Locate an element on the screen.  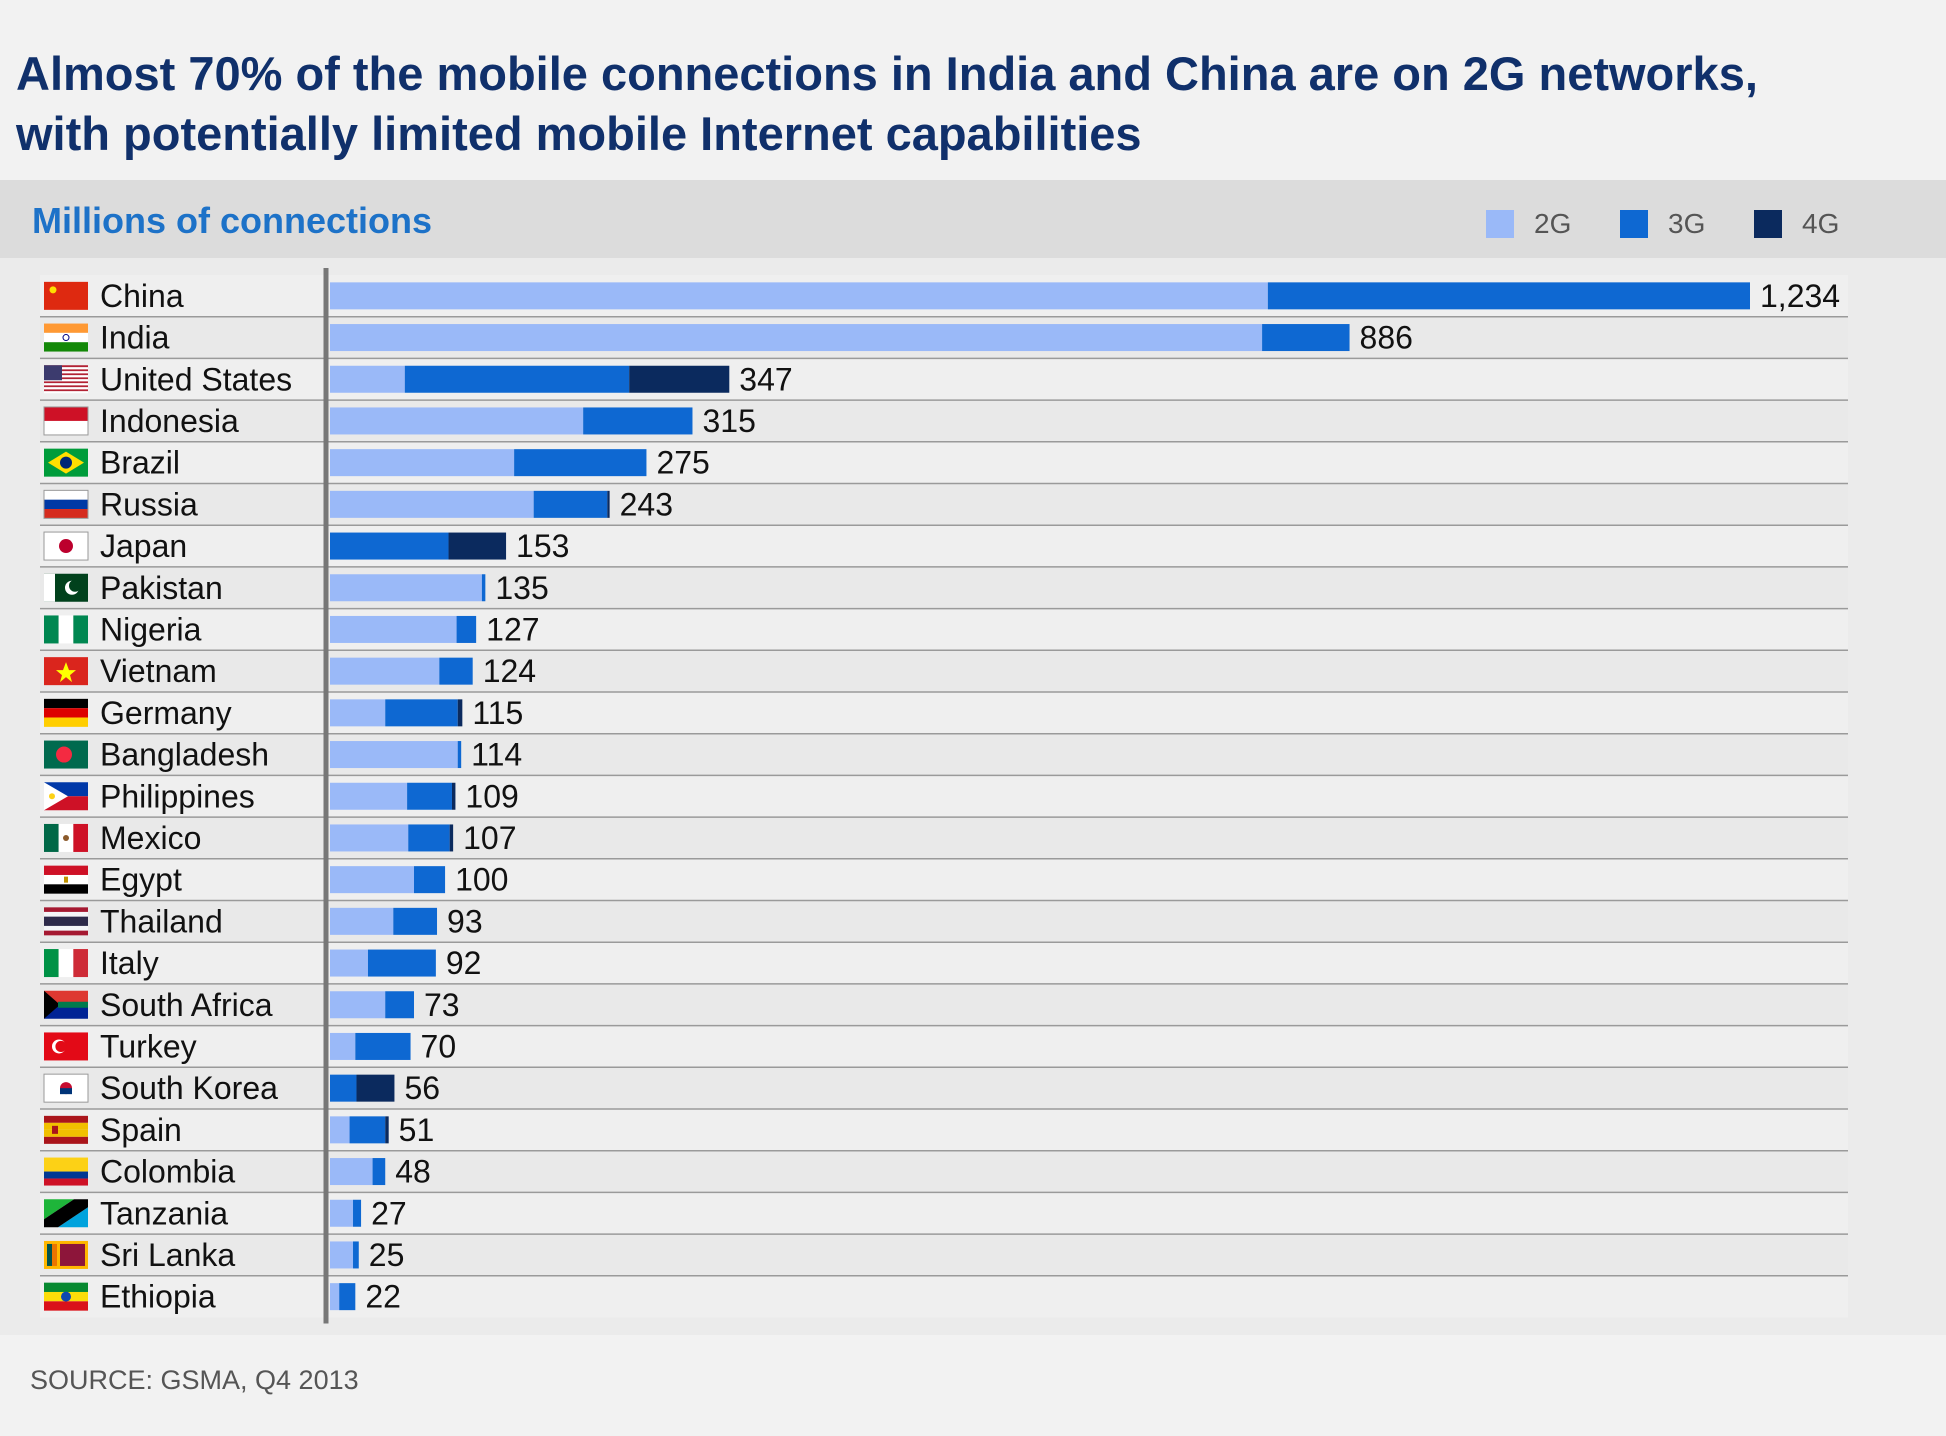
legend-label-3g: 3G is located at coordinates (1687, 223).